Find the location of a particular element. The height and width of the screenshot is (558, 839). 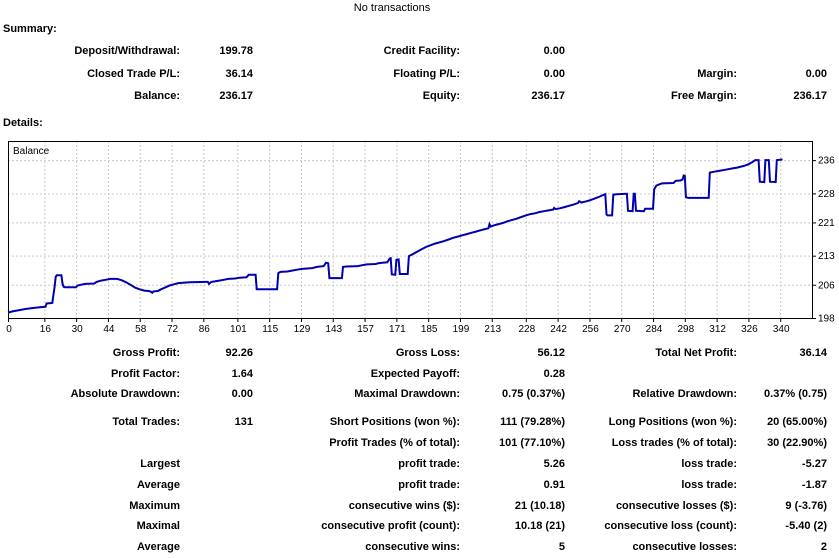

stat-value: 236.17 is located at coordinates (236, 96).